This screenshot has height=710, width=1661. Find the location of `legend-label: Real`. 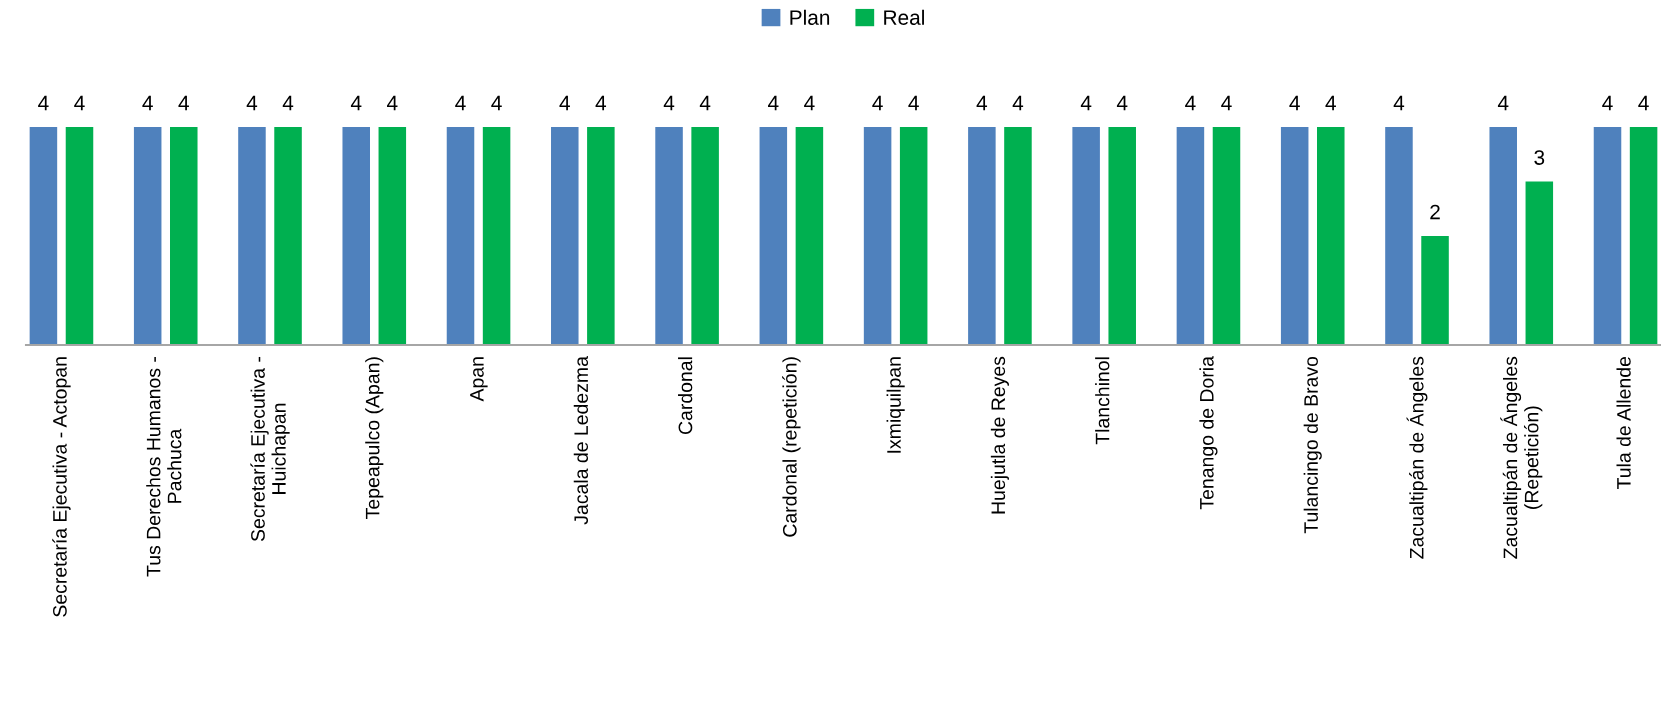

legend-label: Real is located at coordinates (904, 17).